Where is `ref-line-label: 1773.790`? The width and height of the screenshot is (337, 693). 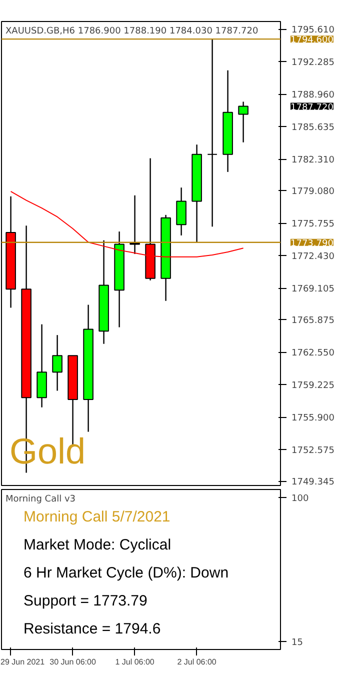
ref-line-label: 1773.790 is located at coordinates (312, 243).